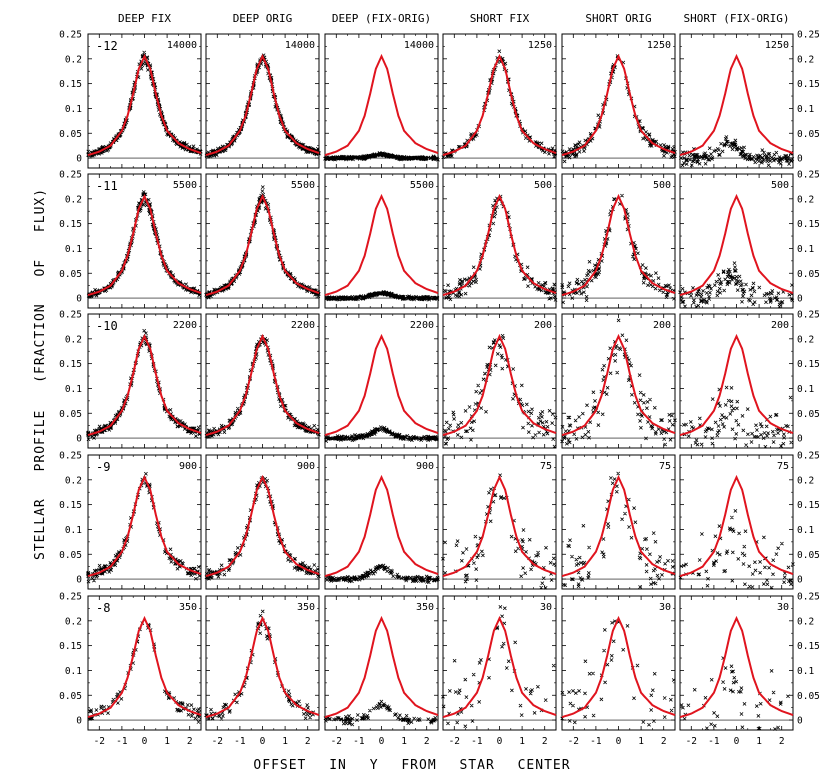  Describe the element at coordinates (665, 466) in the screenshot. I see `panel-count: 75` at that location.